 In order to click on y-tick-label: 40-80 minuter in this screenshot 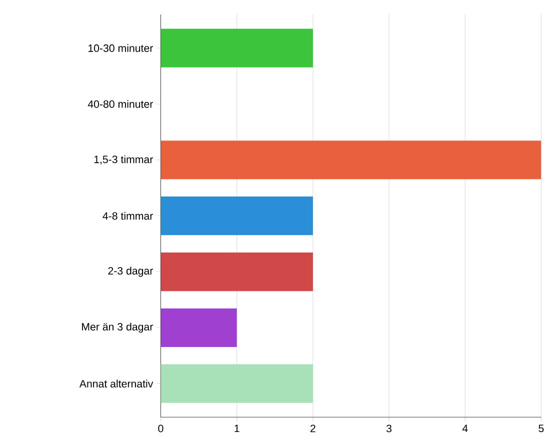, I will do `click(121, 104)`.